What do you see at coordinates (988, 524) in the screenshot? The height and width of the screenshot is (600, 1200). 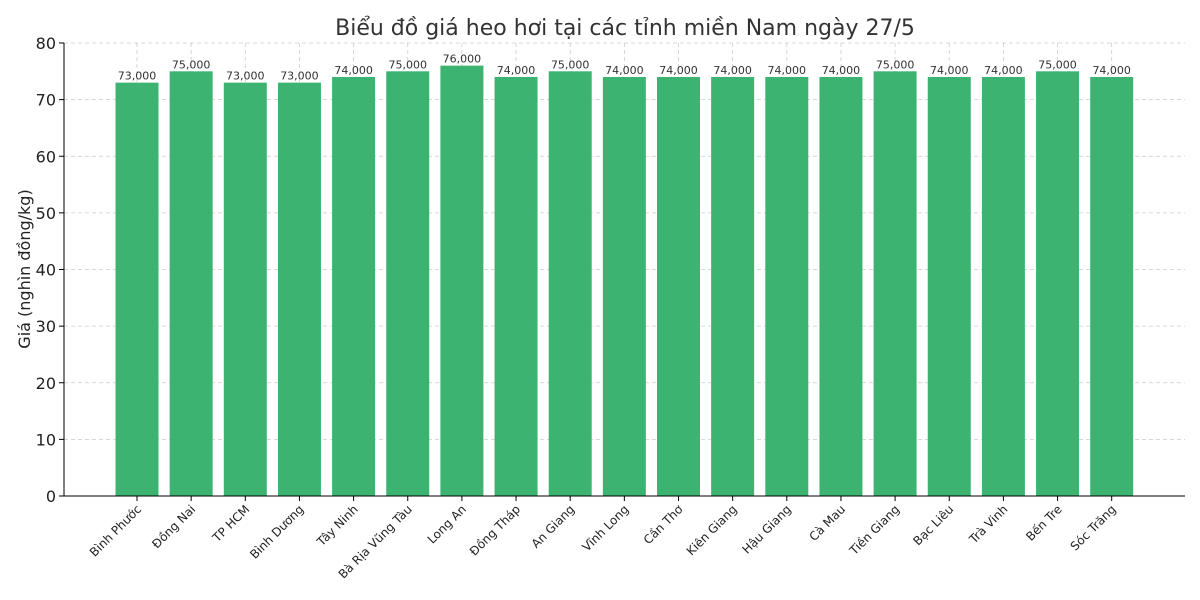 I see `x-tick-label: Trà Vinh` at bounding box center [988, 524].